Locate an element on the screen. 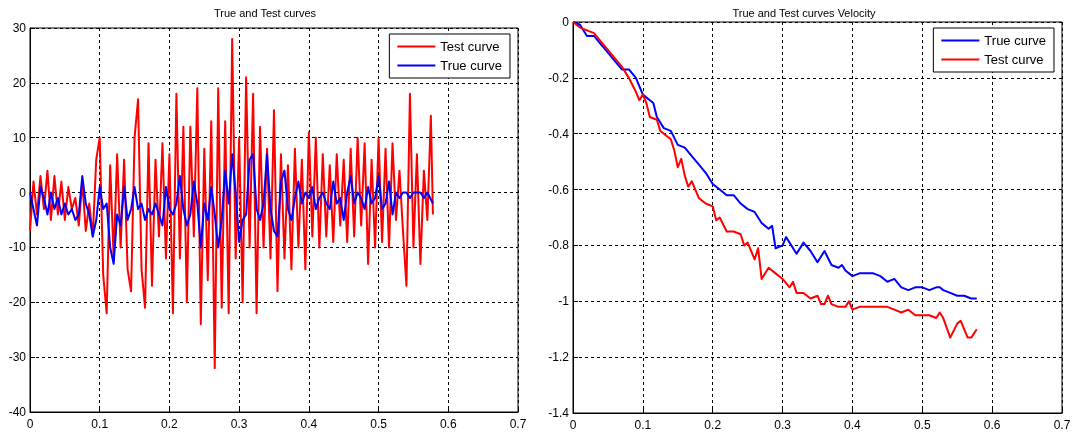 The height and width of the screenshot is (442, 1078). y-tick-label: -0.8 is located at coordinates (559, 245).